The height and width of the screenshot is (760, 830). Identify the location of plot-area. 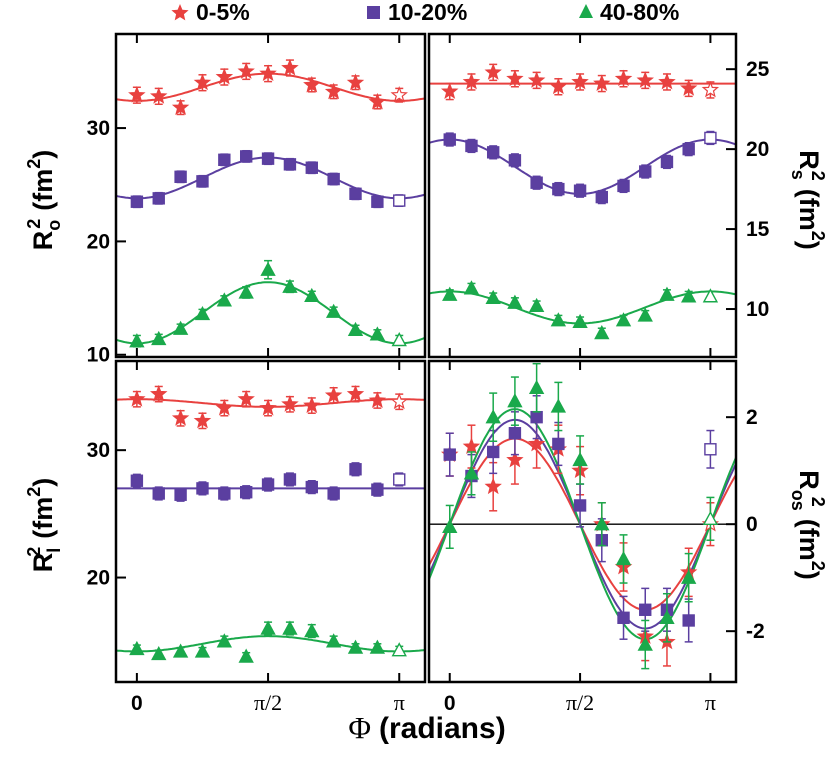
(582, 516).